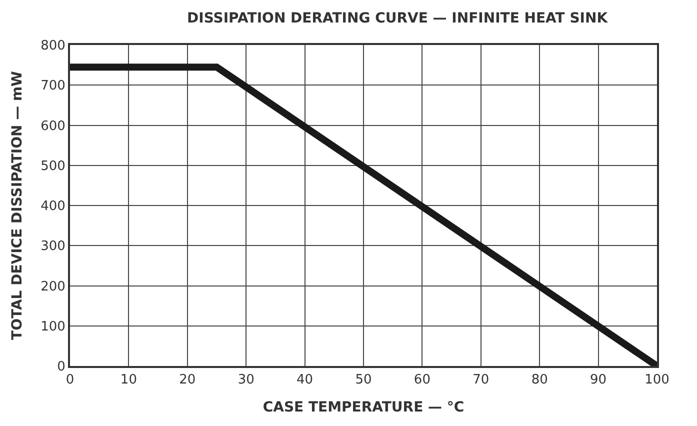  I want to click on y-tick-label: 0, so click(61, 367).